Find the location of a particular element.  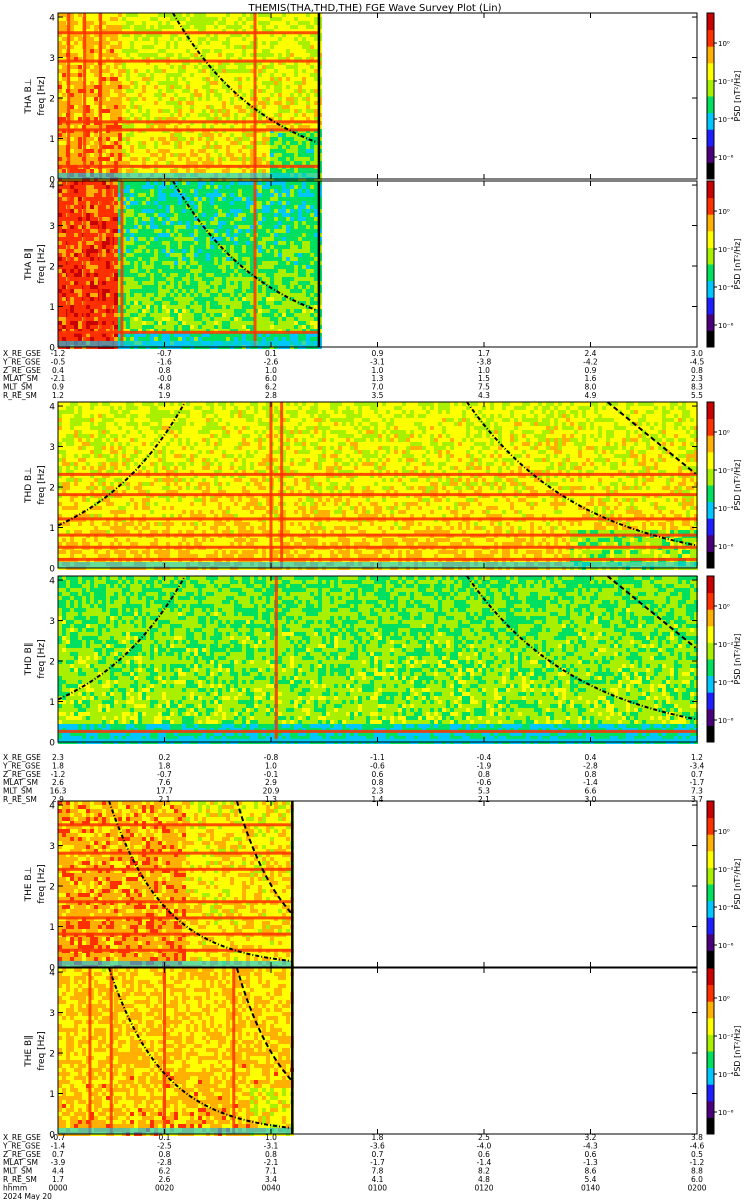

panel-label: THA B⊥ is located at coordinates (29, 96).